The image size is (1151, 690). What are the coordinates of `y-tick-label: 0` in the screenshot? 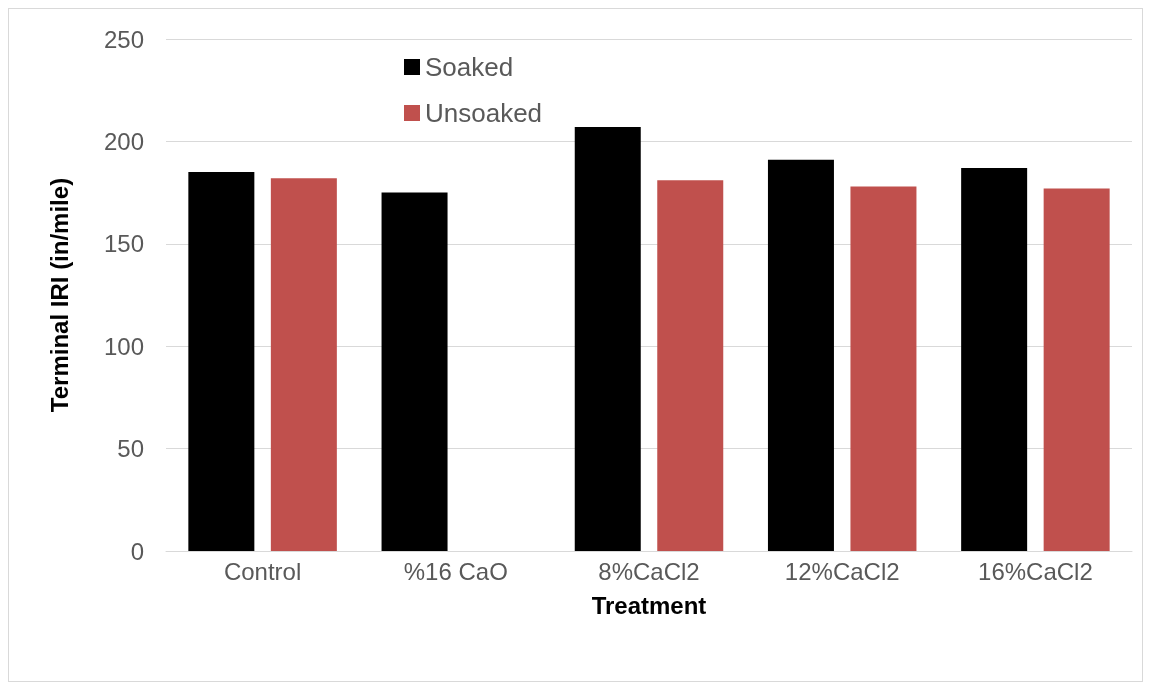 It's located at (137, 551).